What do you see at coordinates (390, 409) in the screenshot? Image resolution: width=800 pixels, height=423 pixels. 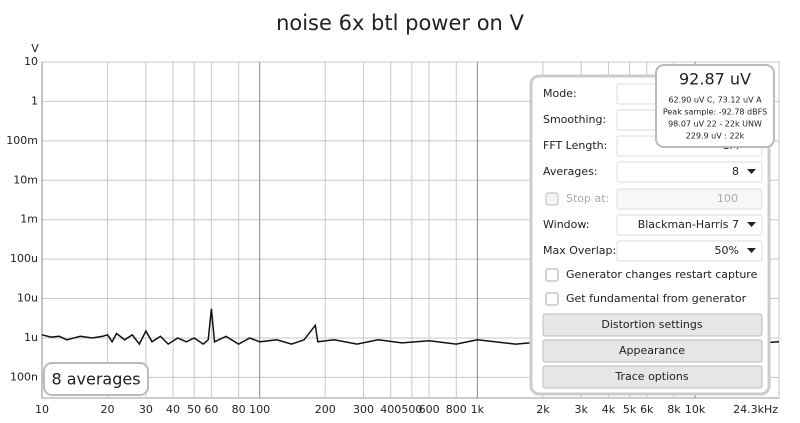 I see `x-tick-label: 400` at bounding box center [390, 409].